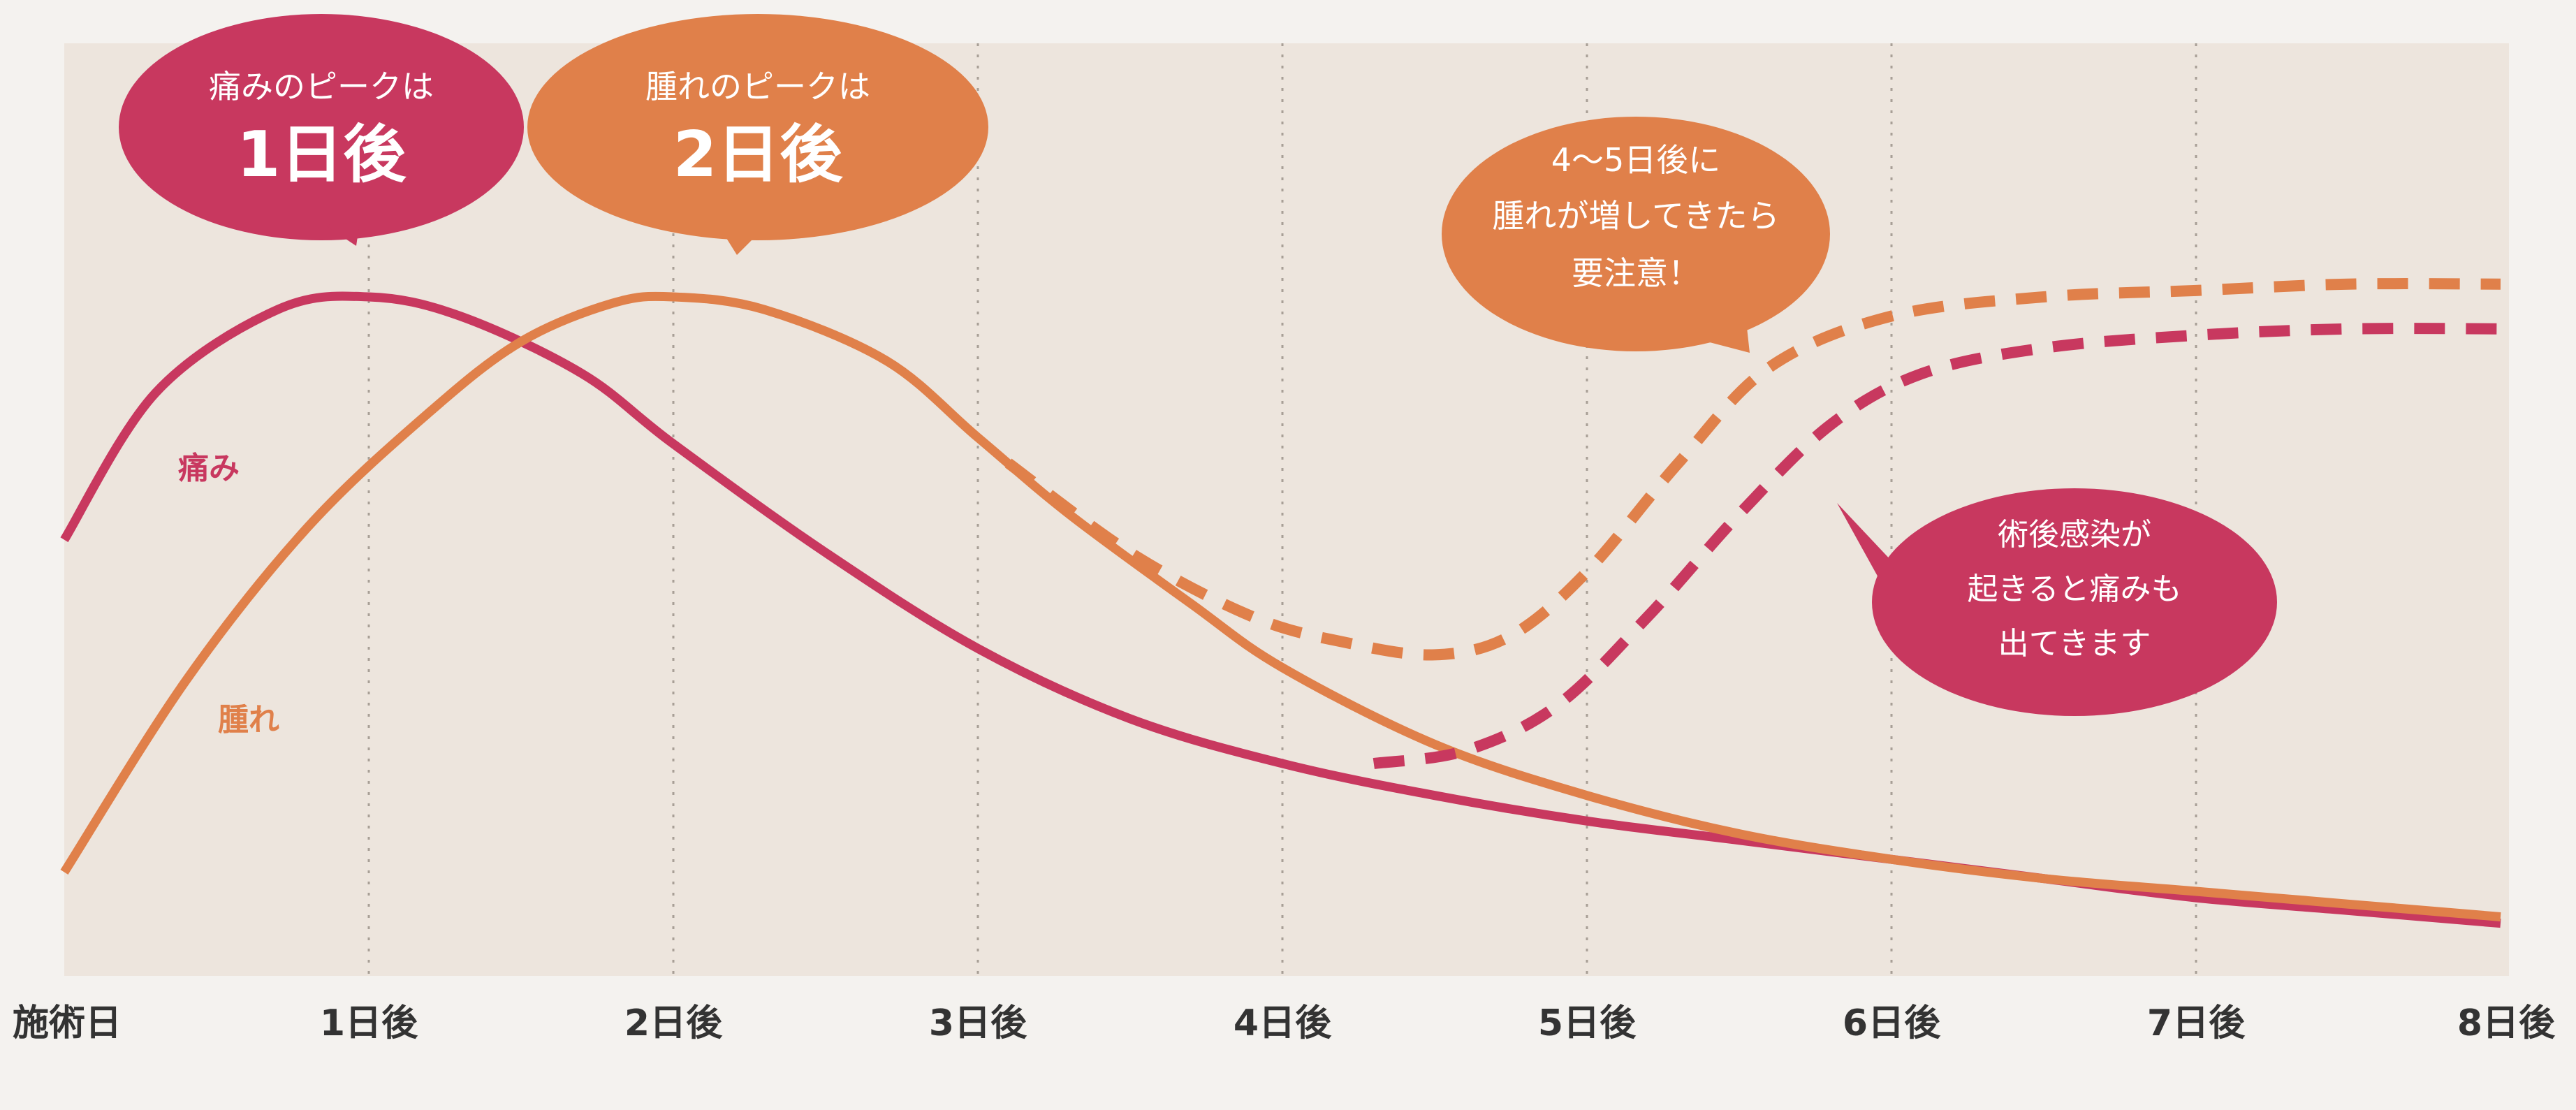  I want to click on x-tick-labels: 施術日 1日後 2日後 3日後 4日後 5日後 6日後 7日後 8日後, so click(1284, 1023).